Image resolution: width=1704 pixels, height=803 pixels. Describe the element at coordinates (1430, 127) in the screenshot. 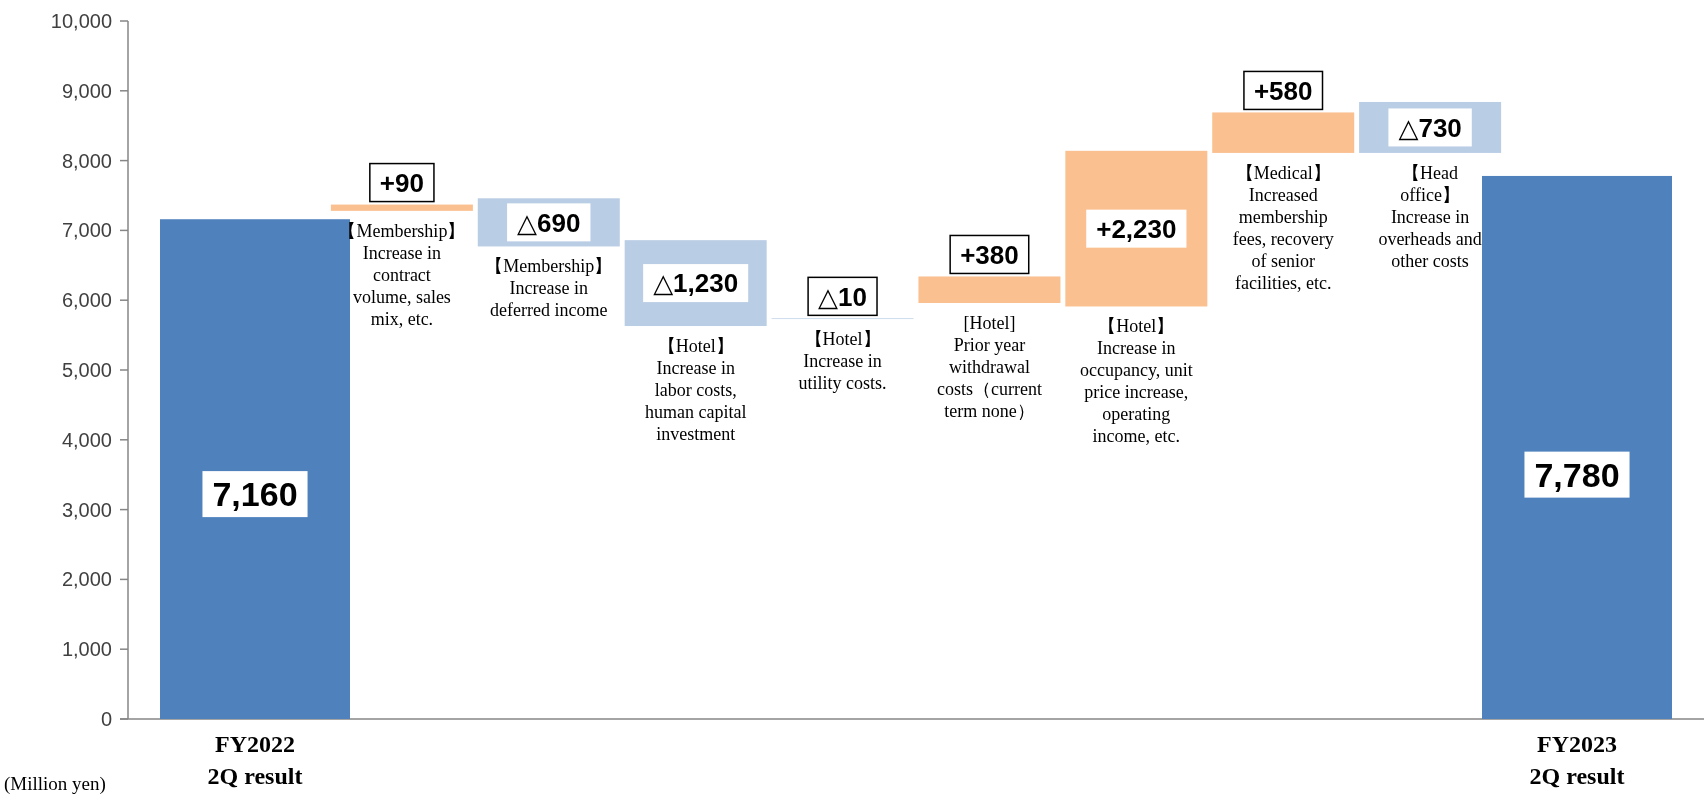

I see `data-label: △730` at that location.